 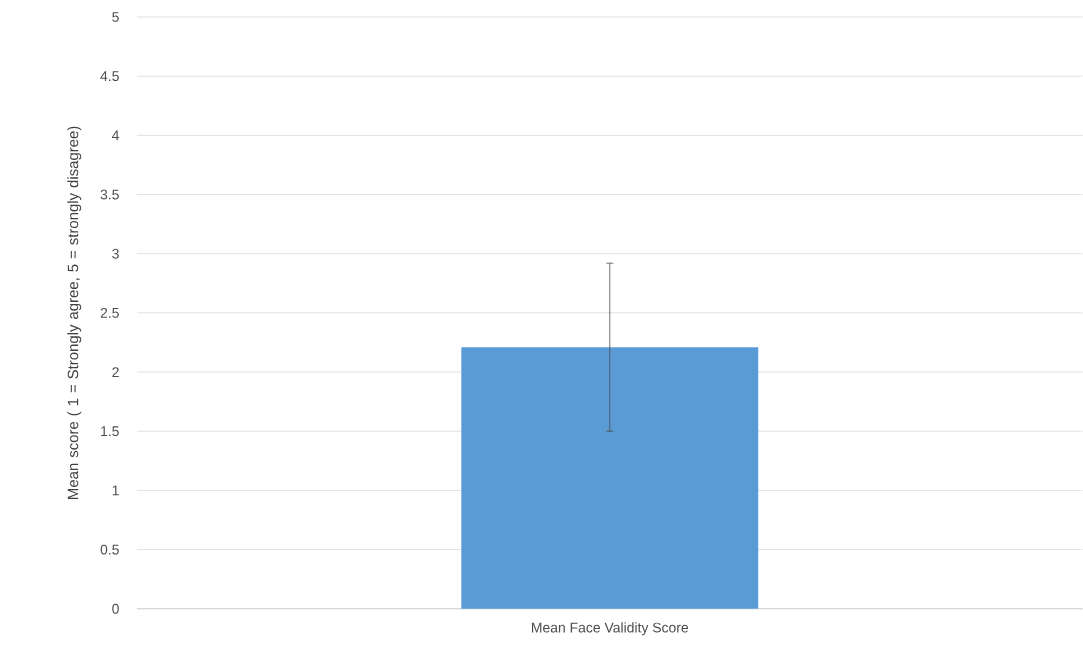 What do you see at coordinates (115, 135) in the screenshot?
I see `y-tick-label: 4` at bounding box center [115, 135].